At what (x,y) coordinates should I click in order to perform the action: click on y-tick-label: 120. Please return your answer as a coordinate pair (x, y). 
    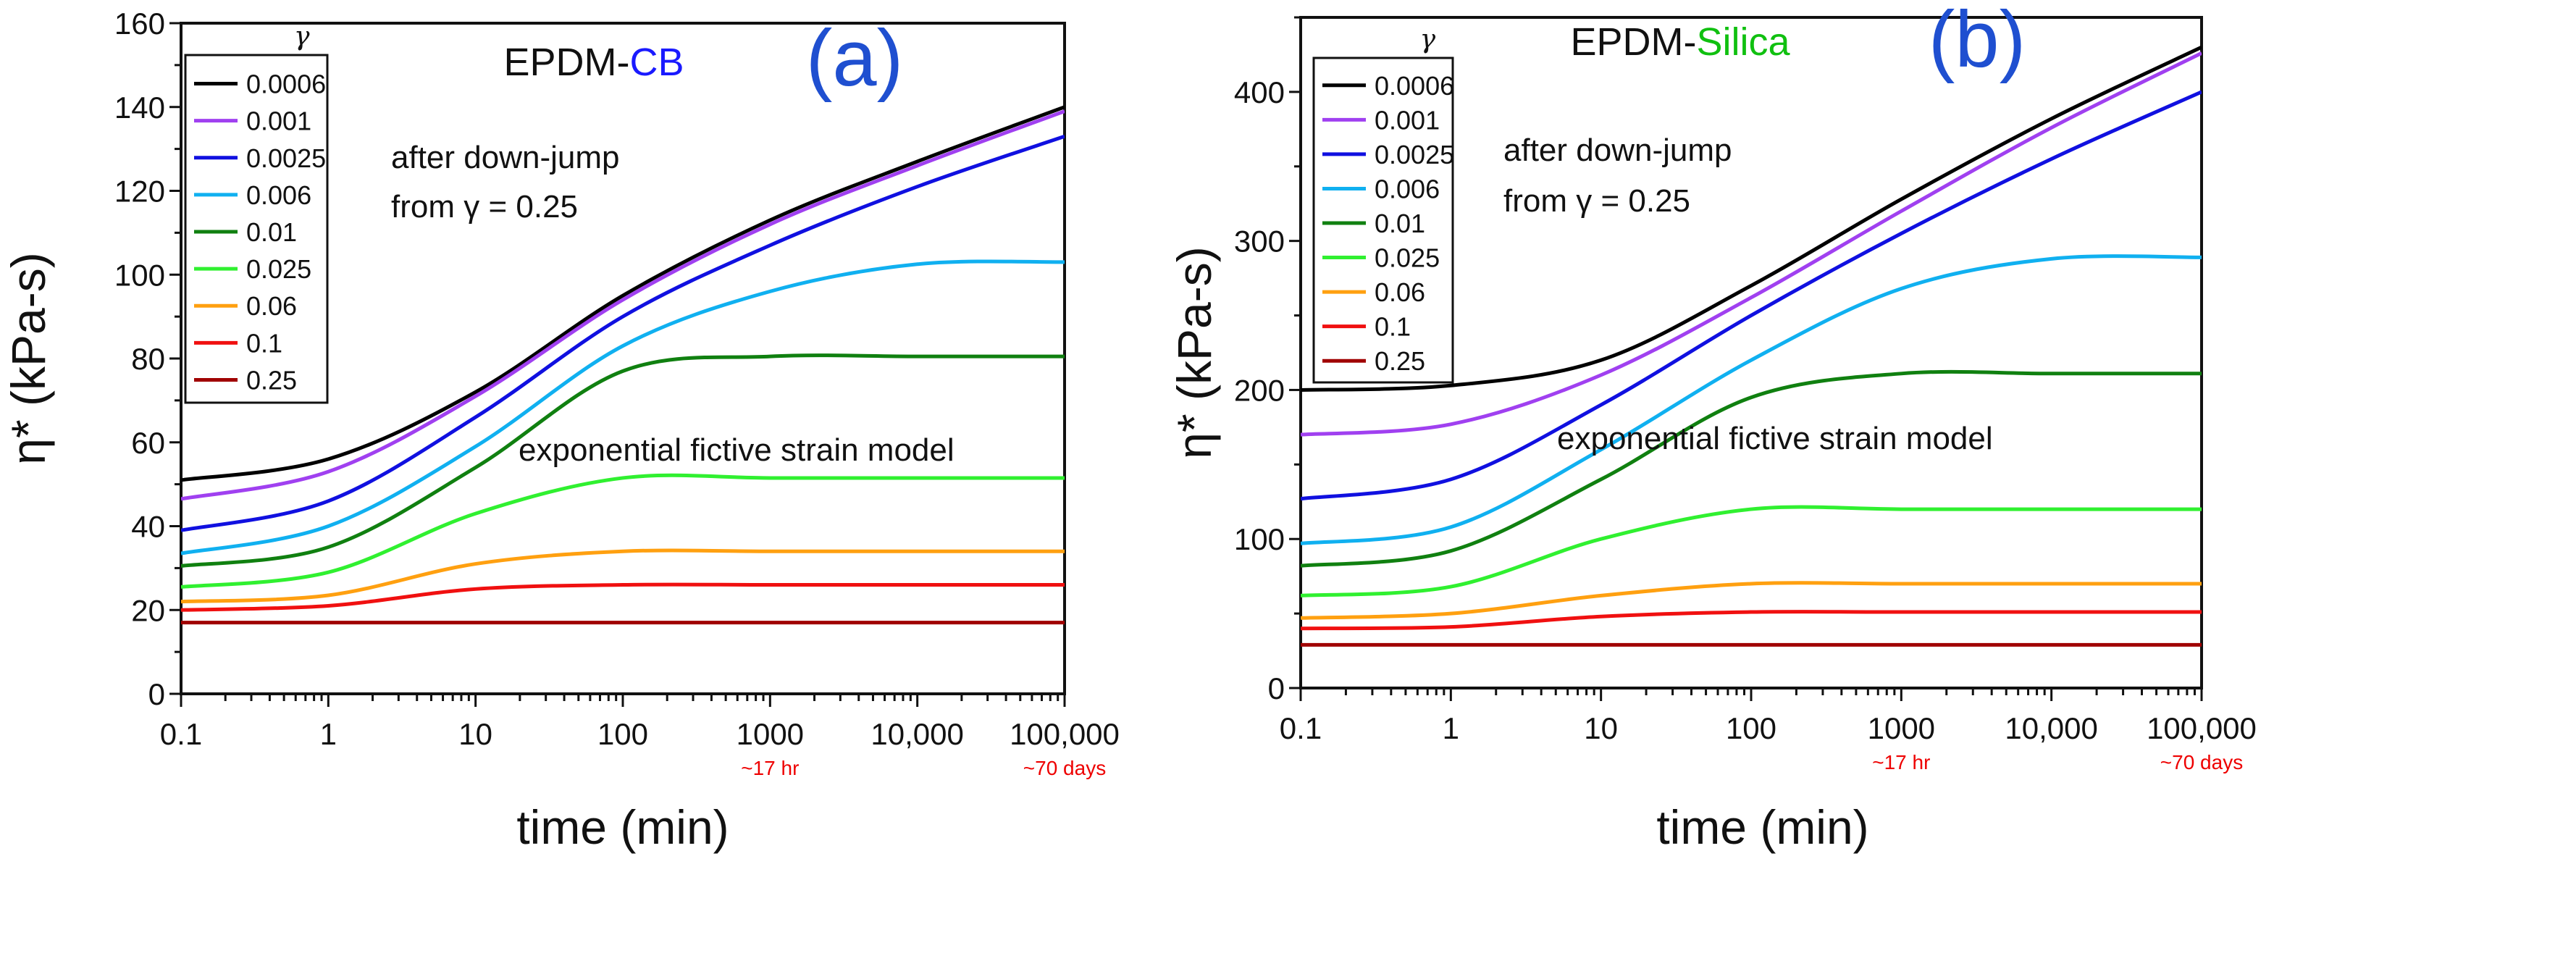
    Looking at the image, I should click on (139, 192).